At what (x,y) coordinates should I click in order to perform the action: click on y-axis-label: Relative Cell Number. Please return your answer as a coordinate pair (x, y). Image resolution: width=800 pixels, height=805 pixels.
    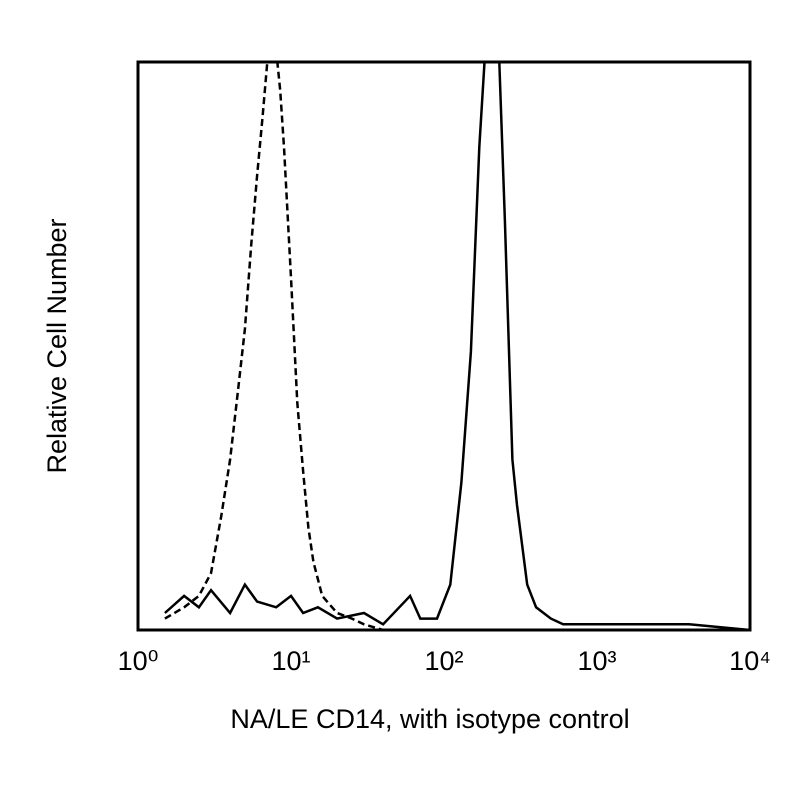
    Looking at the image, I should click on (57, 345).